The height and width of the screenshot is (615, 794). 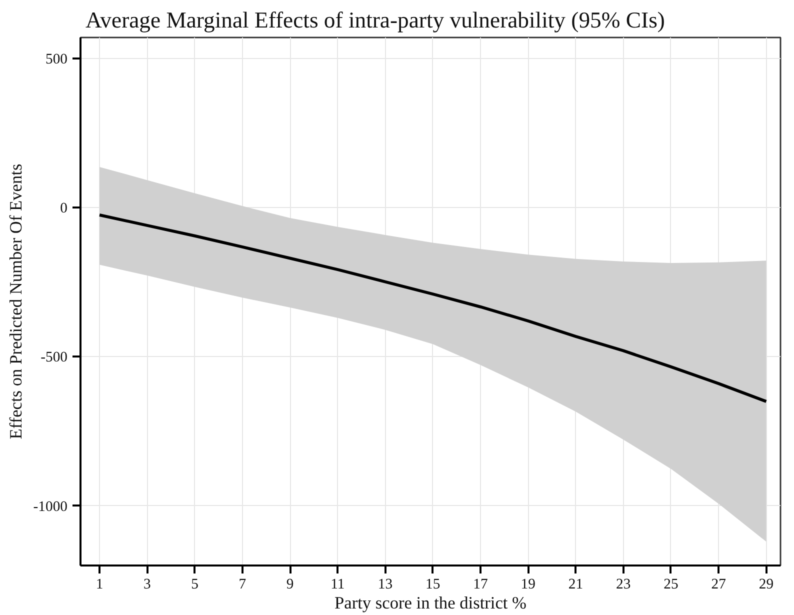 What do you see at coordinates (64, 208) in the screenshot?
I see `y-tick-label: 0` at bounding box center [64, 208].